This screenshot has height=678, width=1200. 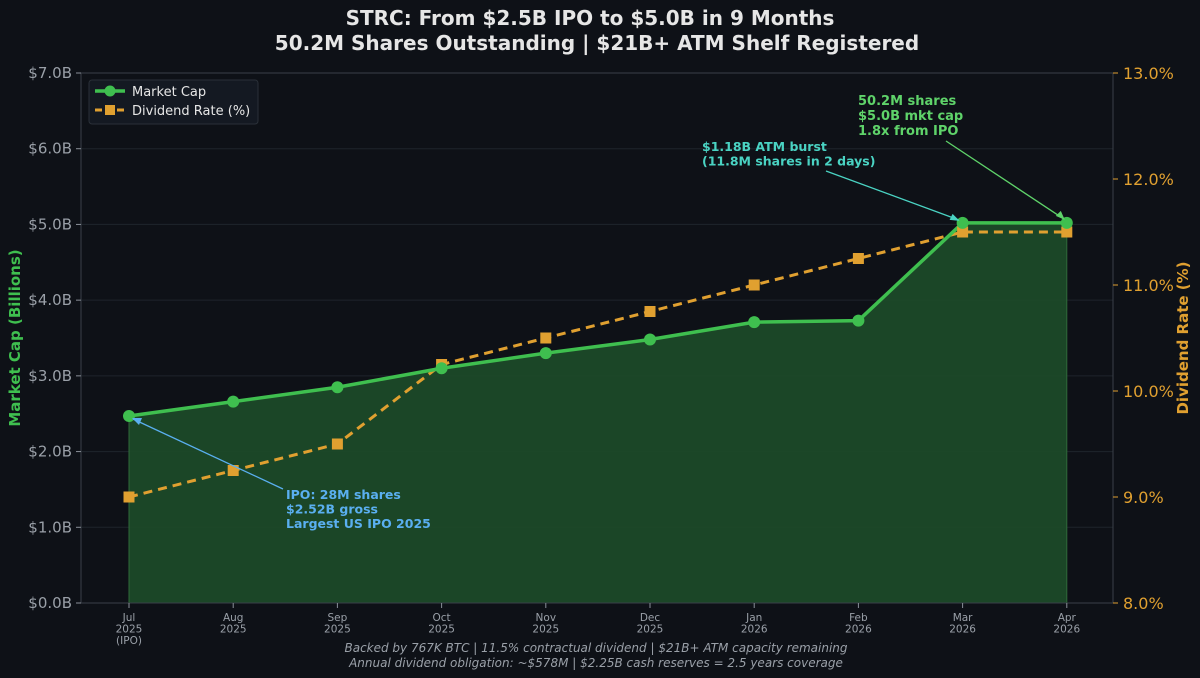 I want to click on left-tick-label: $5.0B, so click(x=50, y=224).